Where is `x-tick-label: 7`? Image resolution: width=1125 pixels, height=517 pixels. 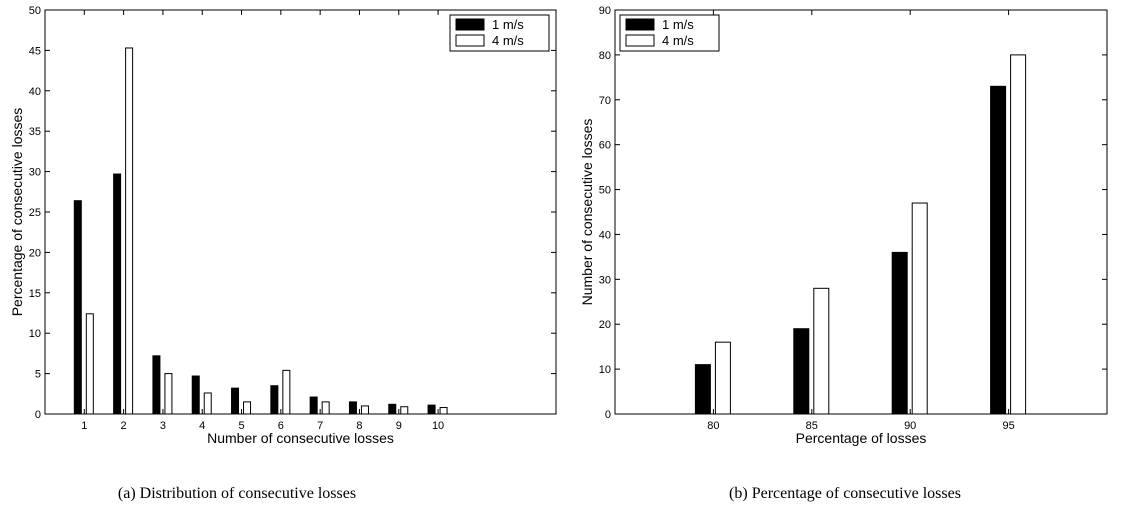
x-tick-label: 7 is located at coordinates (320, 426).